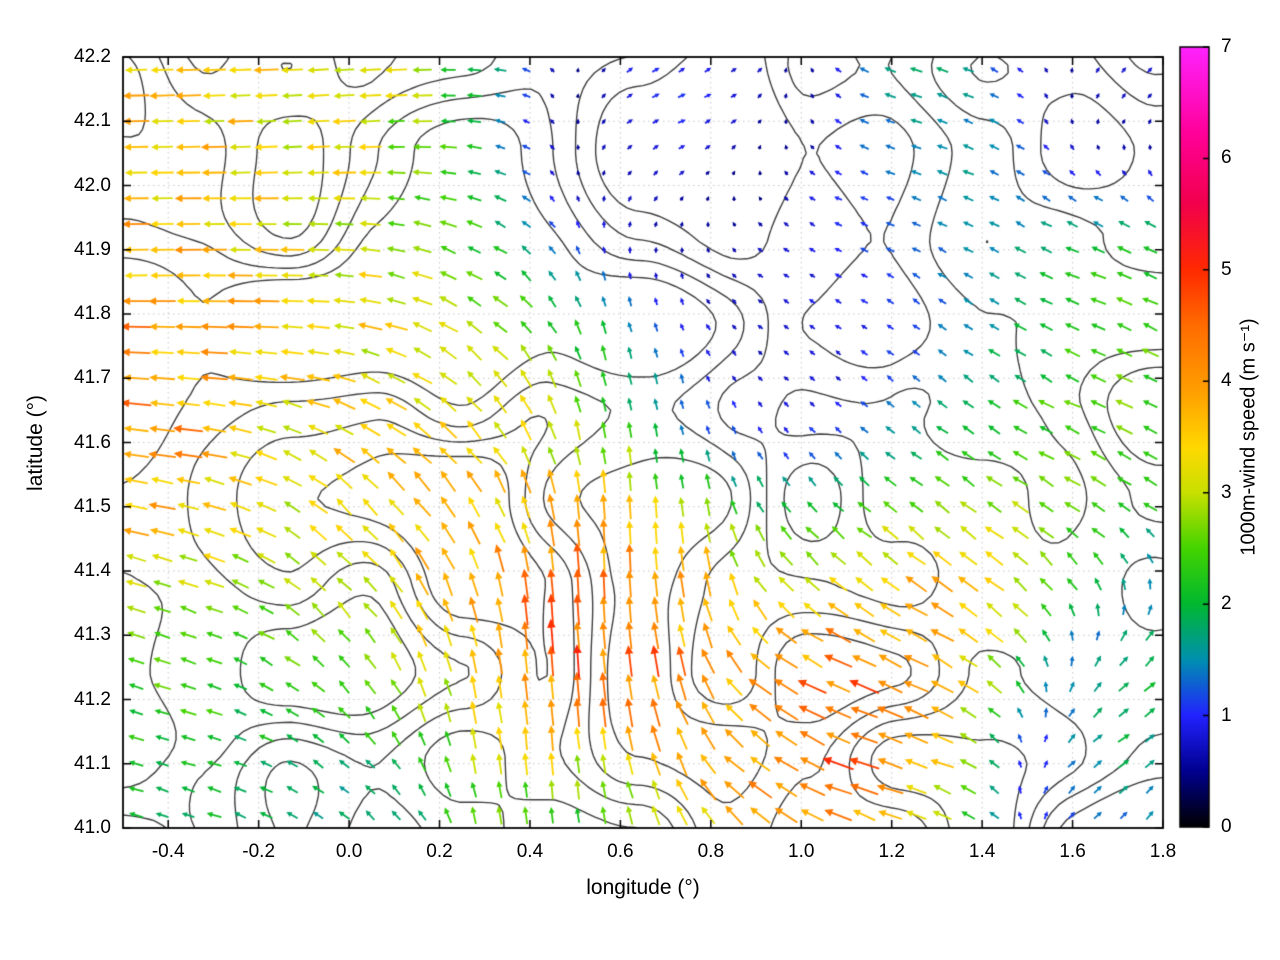 Image resolution: width=1280 pixels, height=960 pixels. What do you see at coordinates (620, 851) in the screenshot?
I see `x-tick-label: 0.6` at bounding box center [620, 851].